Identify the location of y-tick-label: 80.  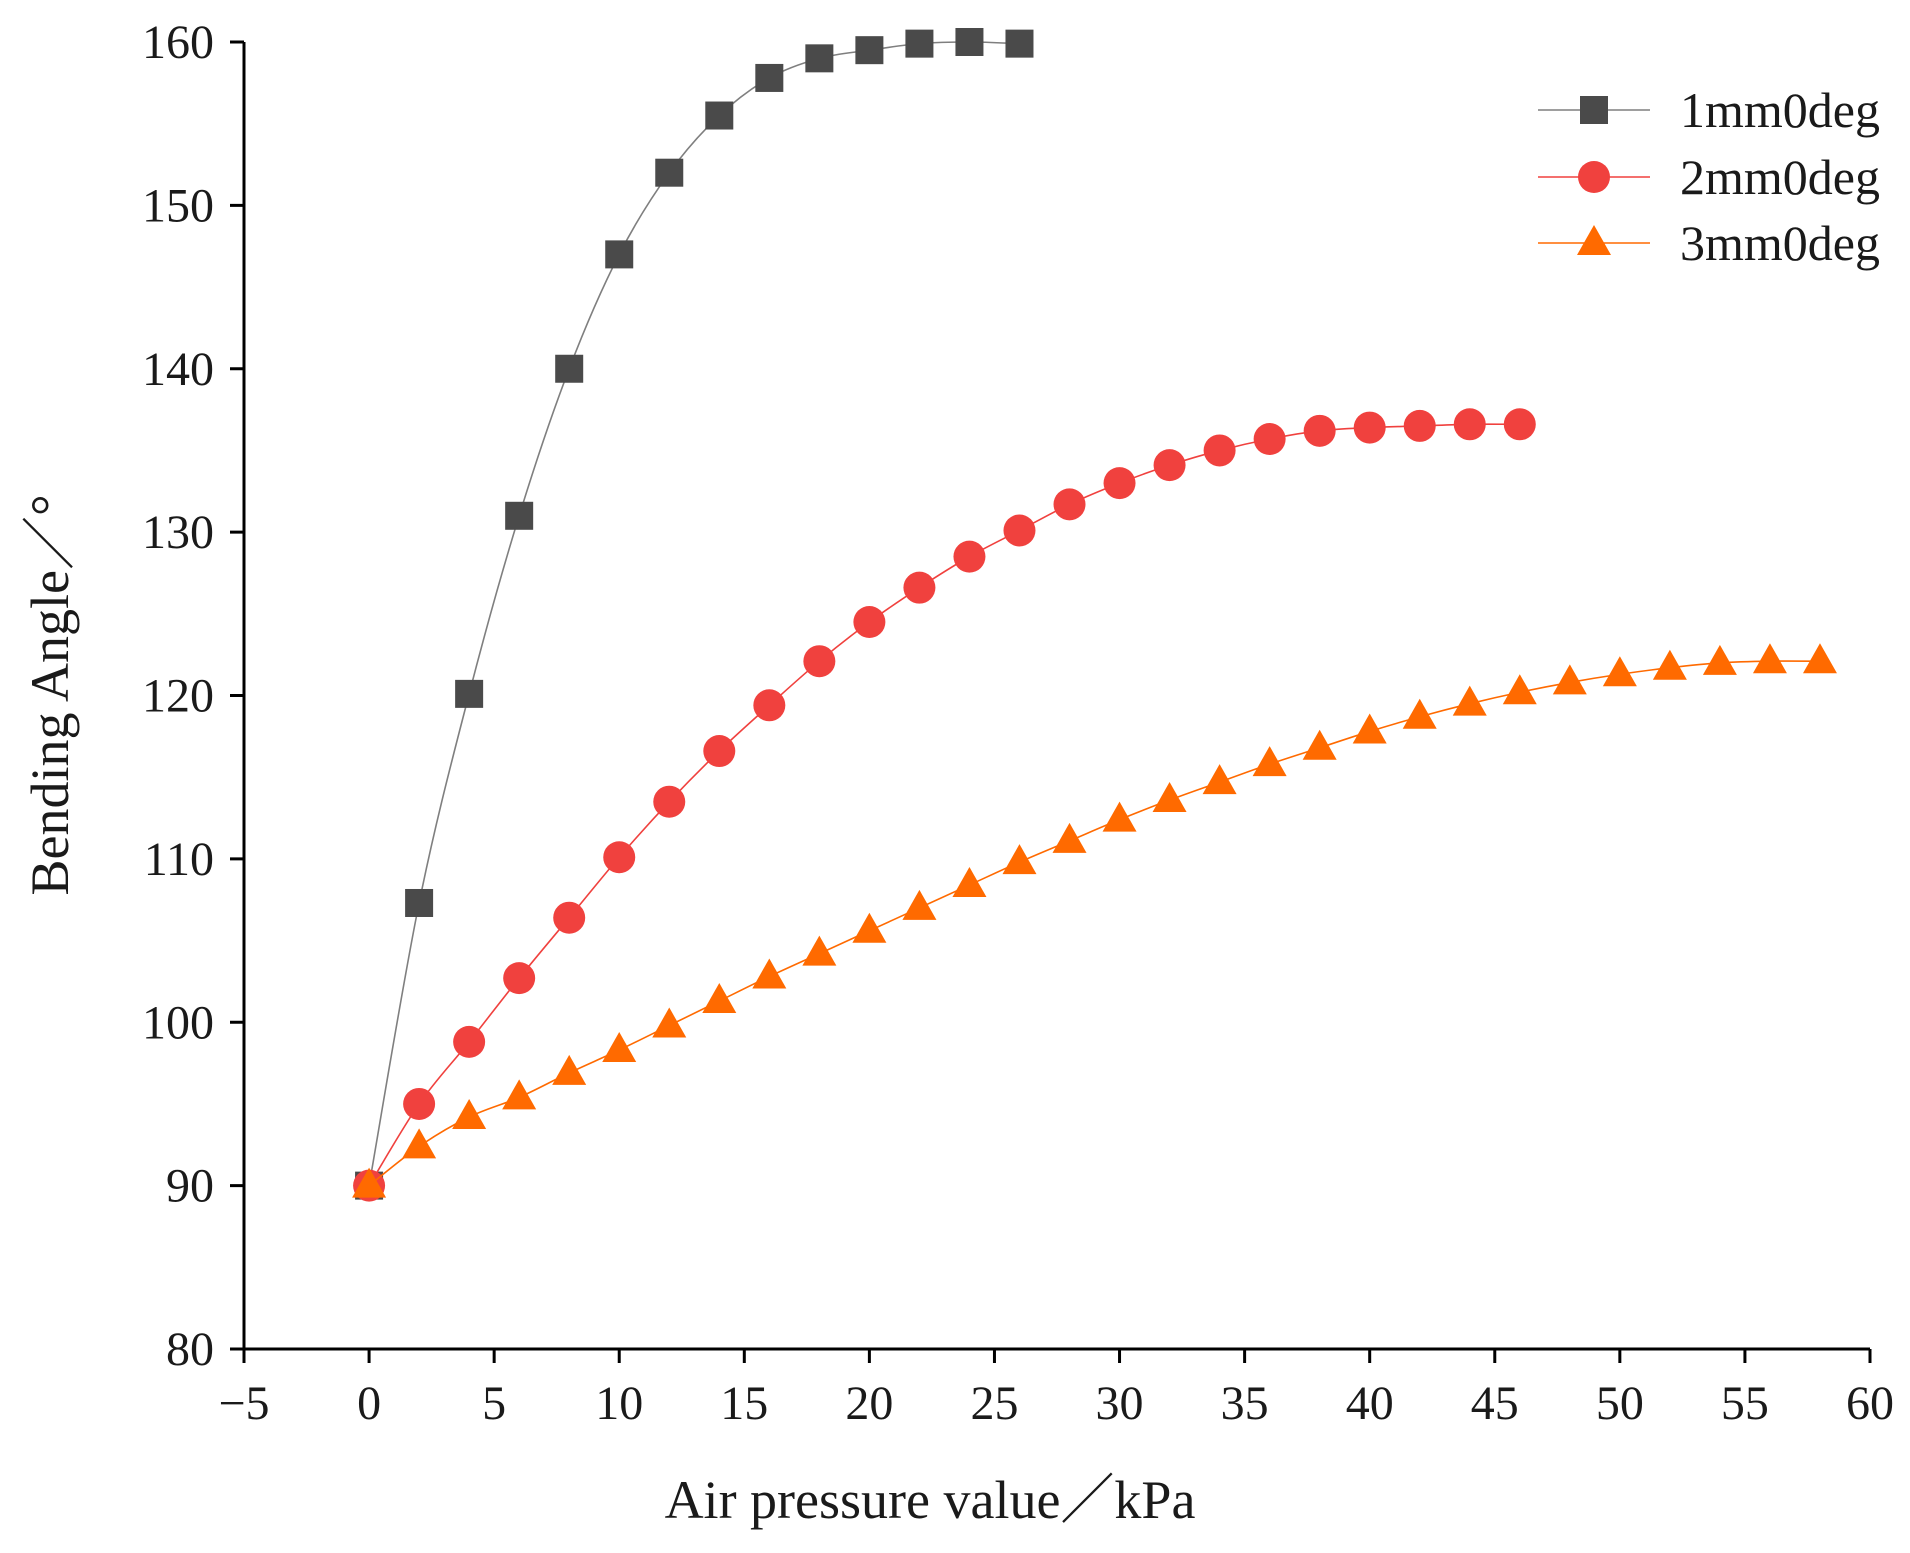
(190, 1349).